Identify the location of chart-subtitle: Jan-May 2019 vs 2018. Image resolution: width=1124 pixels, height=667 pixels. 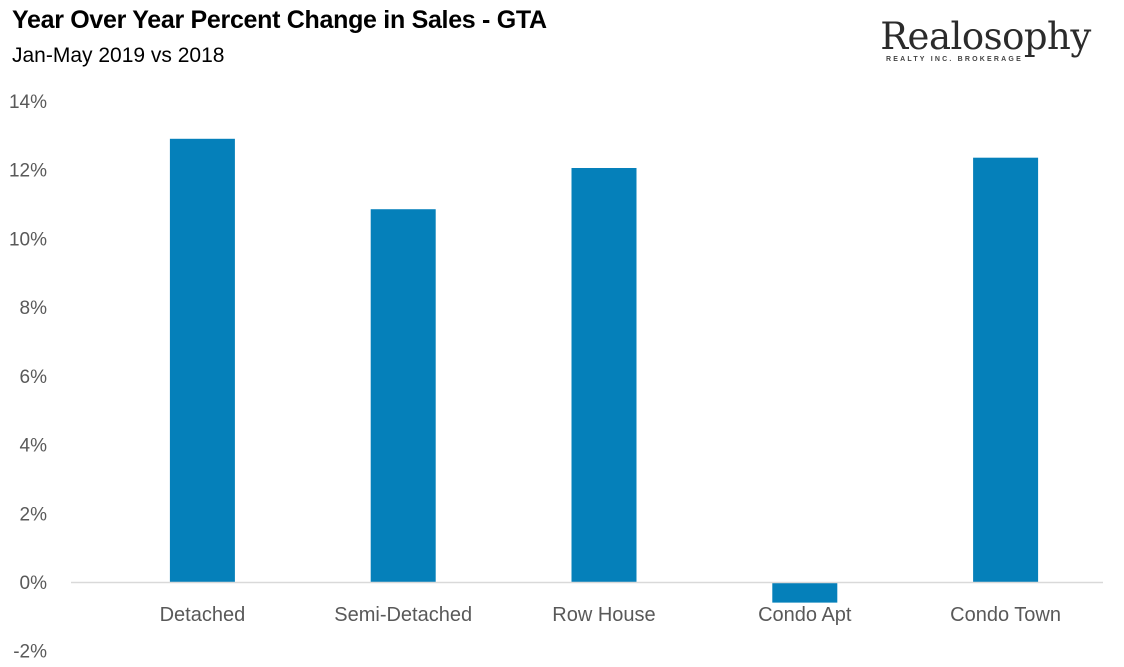
(118, 55).